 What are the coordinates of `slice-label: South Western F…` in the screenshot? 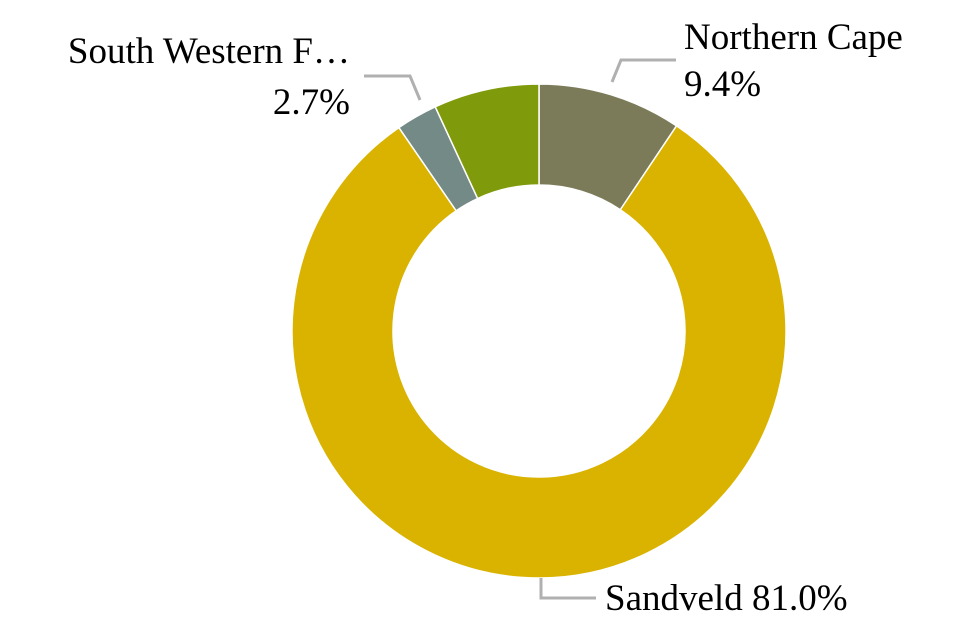 It's located at (209, 51).